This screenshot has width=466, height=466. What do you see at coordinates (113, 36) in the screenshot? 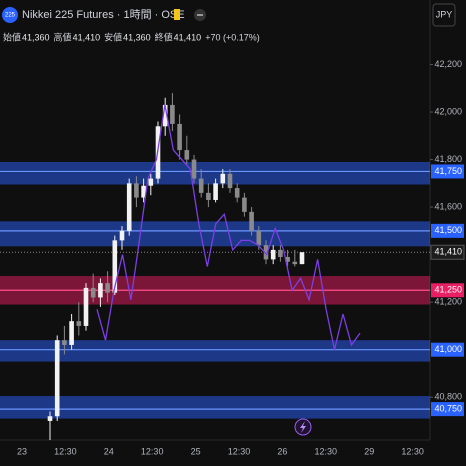
I see `ohlc-label: 安値` at bounding box center [113, 36].